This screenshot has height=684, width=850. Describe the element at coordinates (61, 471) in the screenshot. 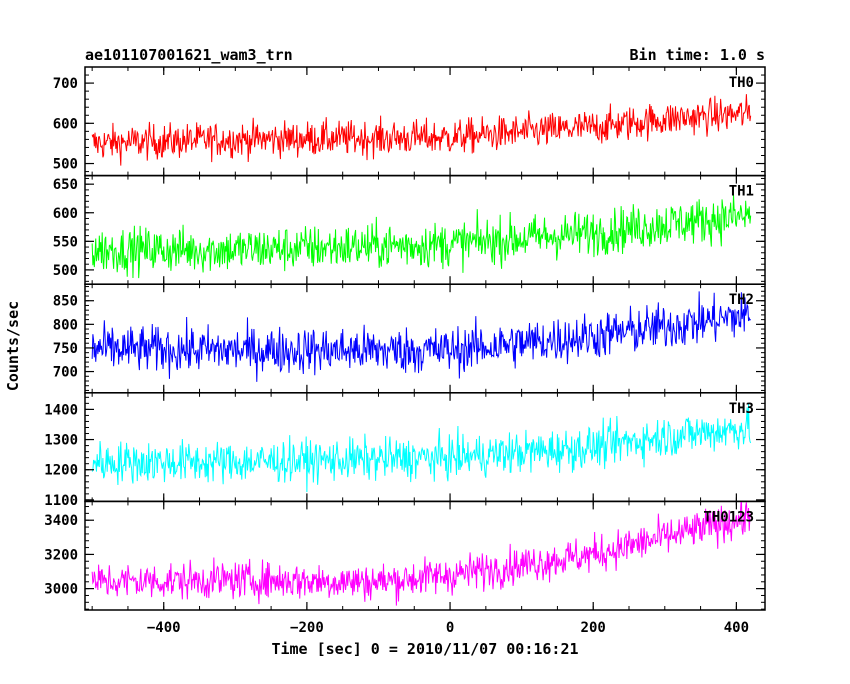

I see `y-tick-label: 1200` at that location.